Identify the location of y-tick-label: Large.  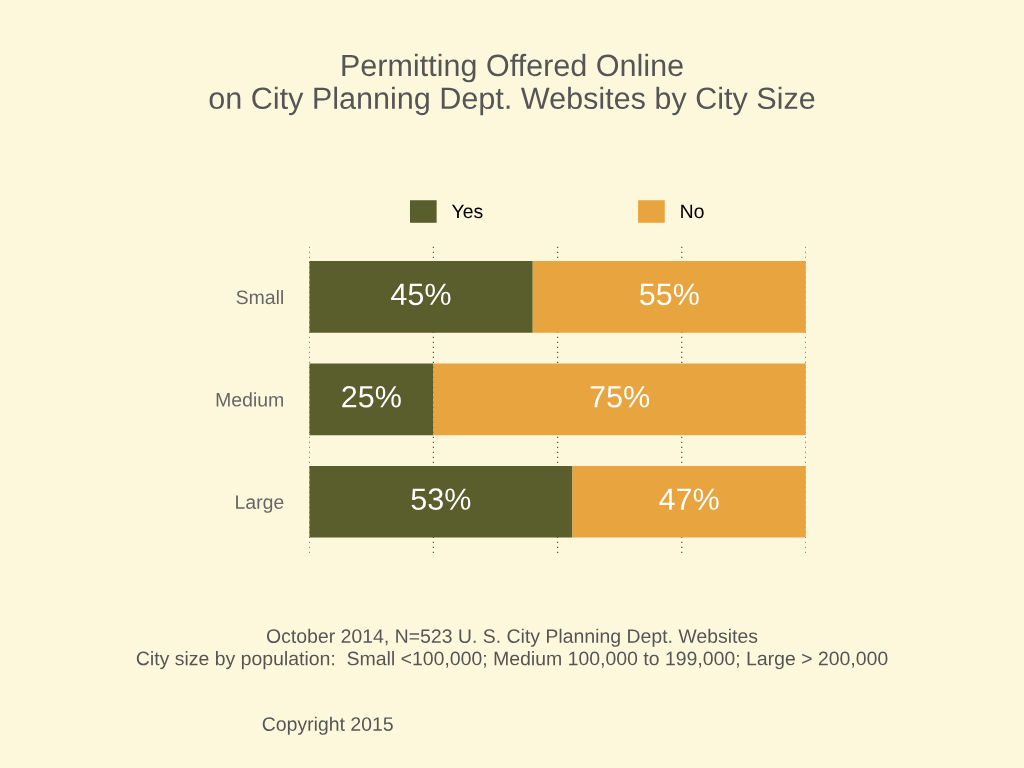
(260, 504).